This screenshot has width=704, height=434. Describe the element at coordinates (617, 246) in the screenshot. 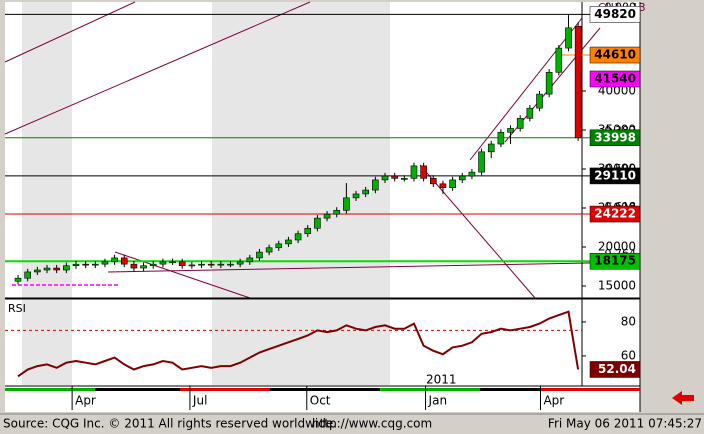

I see `y-tick-label: 20000` at that location.